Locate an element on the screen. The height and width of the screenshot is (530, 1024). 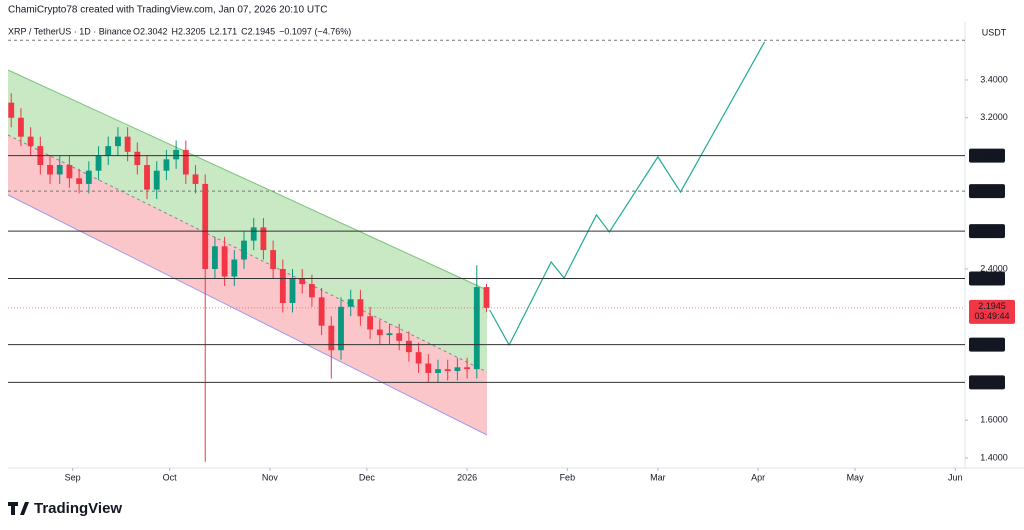
change: −0.1097 (−4.76%) is located at coordinates (315, 31).